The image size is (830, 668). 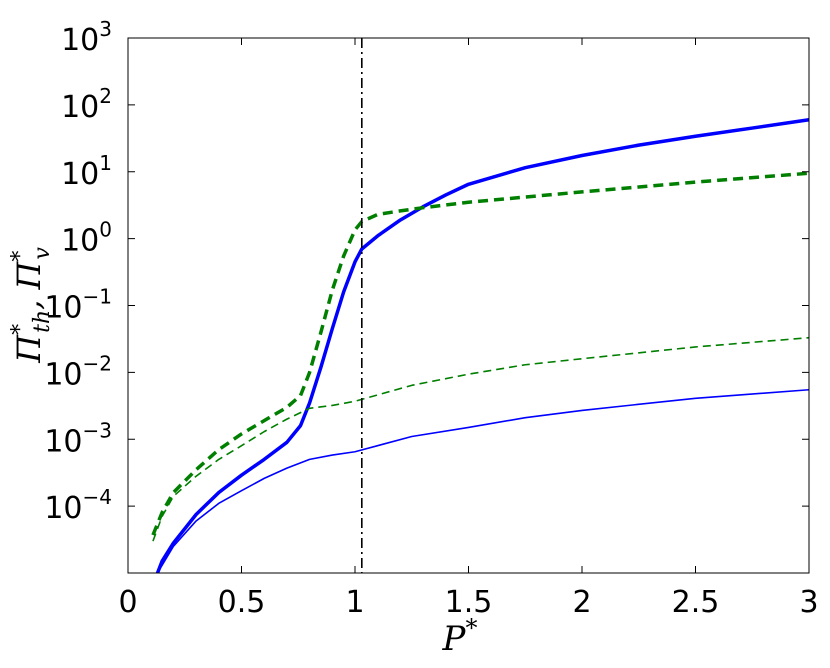 I want to click on y-axis-title: Π*th, Π*v, so click(x=31, y=305).